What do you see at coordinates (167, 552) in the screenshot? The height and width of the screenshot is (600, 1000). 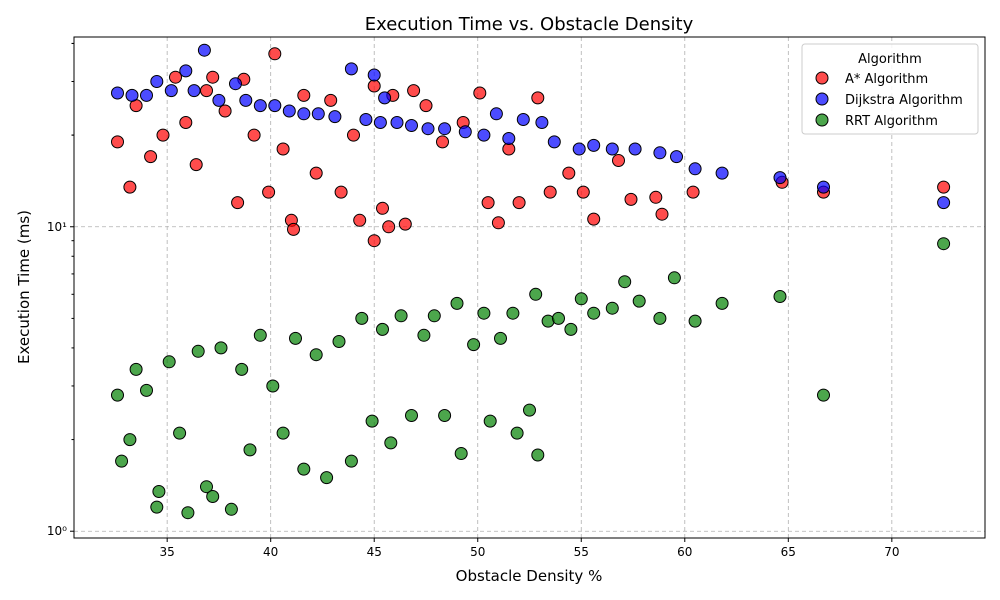 I see `x-tick-label: 35` at bounding box center [167, 552].